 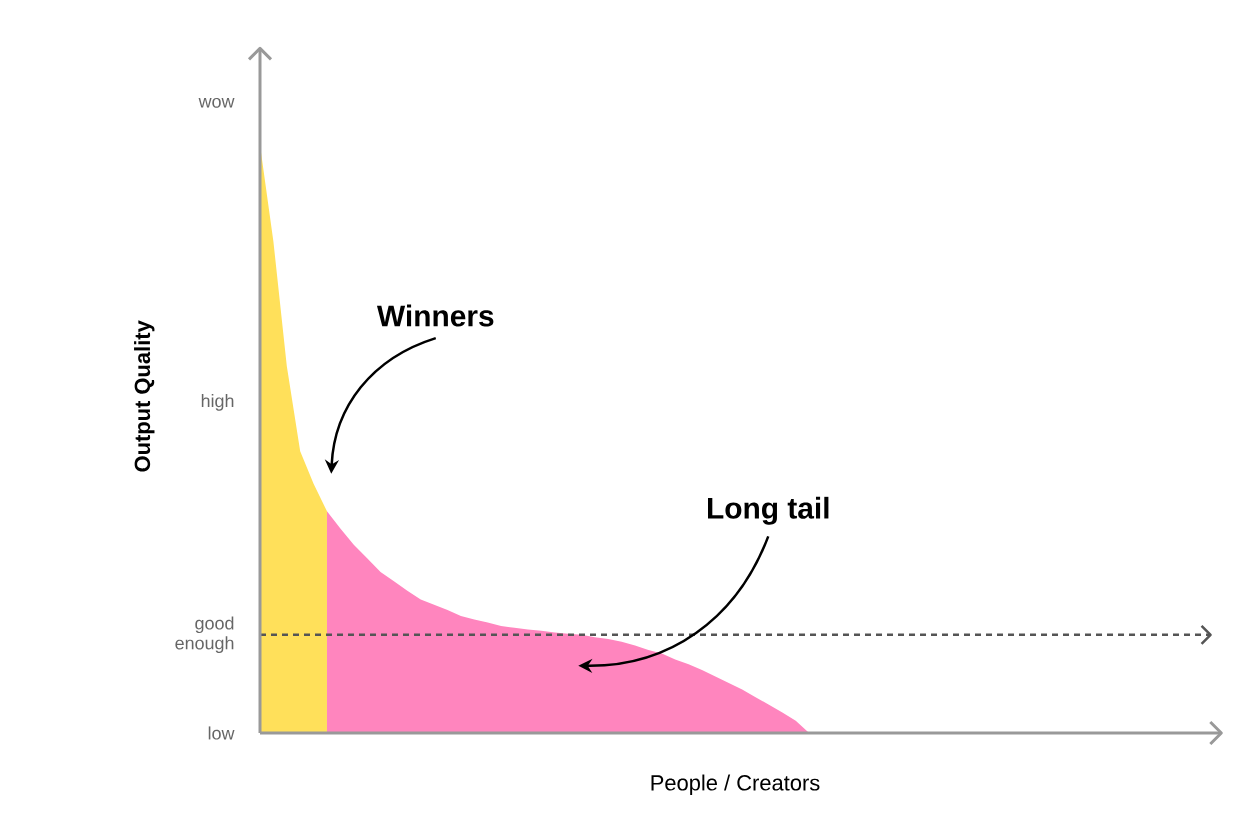 What do you see at coordinates (217, 402) in the screenshot?
I see `text: high` at bounding box center [217, 402].